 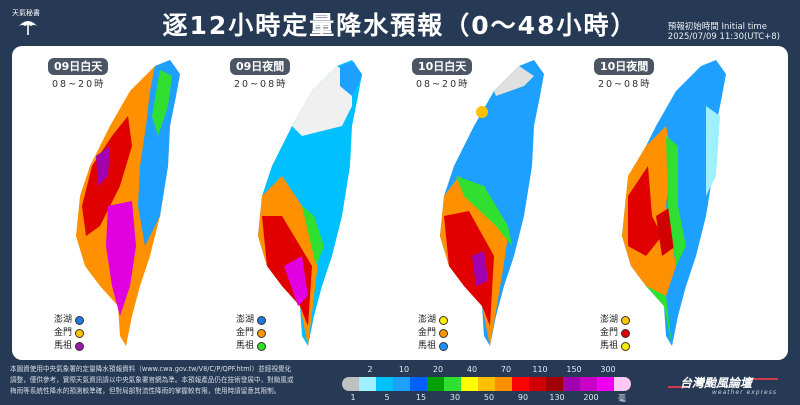 What do you see at coordinates (474, 397) in the screenshot?
I see `scale-bottom-labels: 1 5 15 30 50 90 130 200` at bounding box center [474, 397].